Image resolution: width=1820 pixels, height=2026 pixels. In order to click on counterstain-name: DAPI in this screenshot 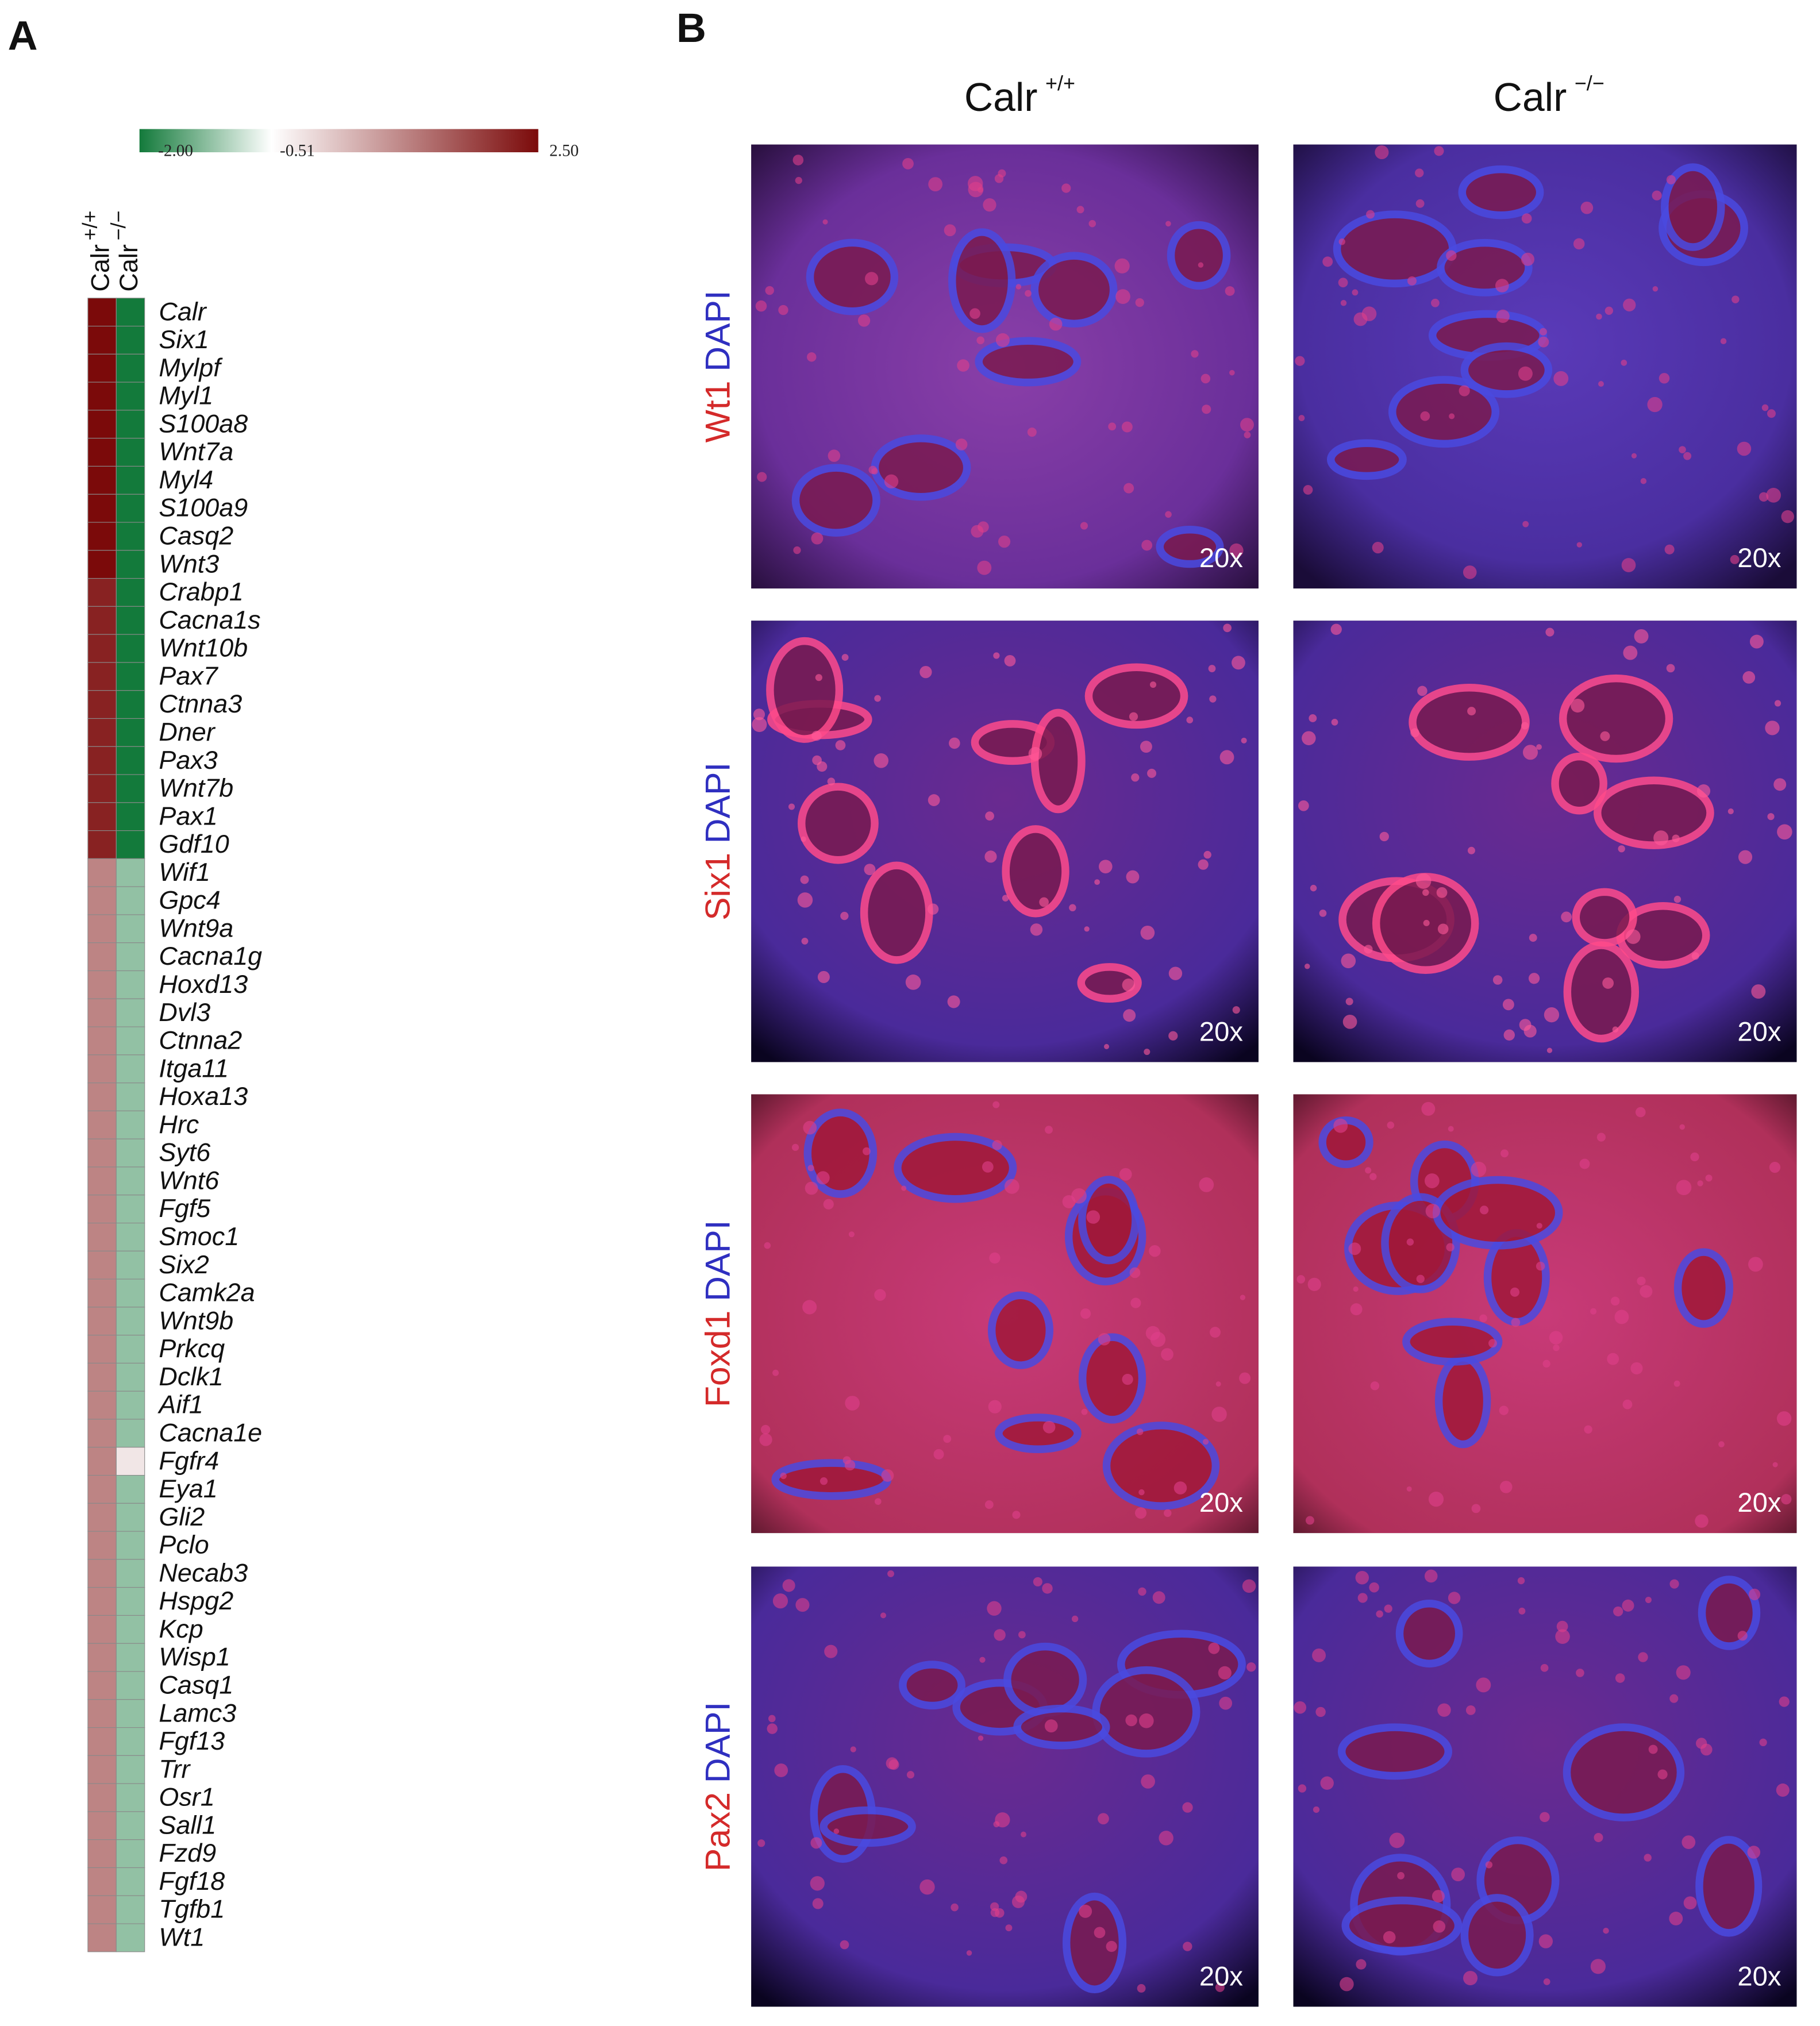, I will do `click(717, 1260)`.